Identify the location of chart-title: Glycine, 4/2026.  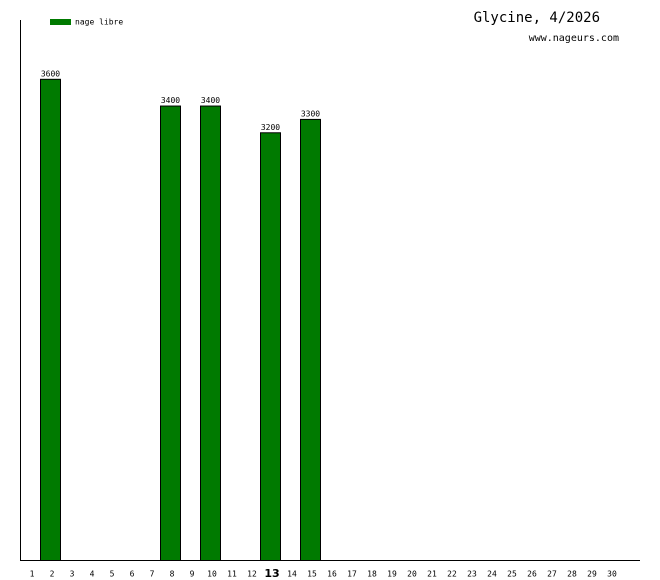
(537, 18).